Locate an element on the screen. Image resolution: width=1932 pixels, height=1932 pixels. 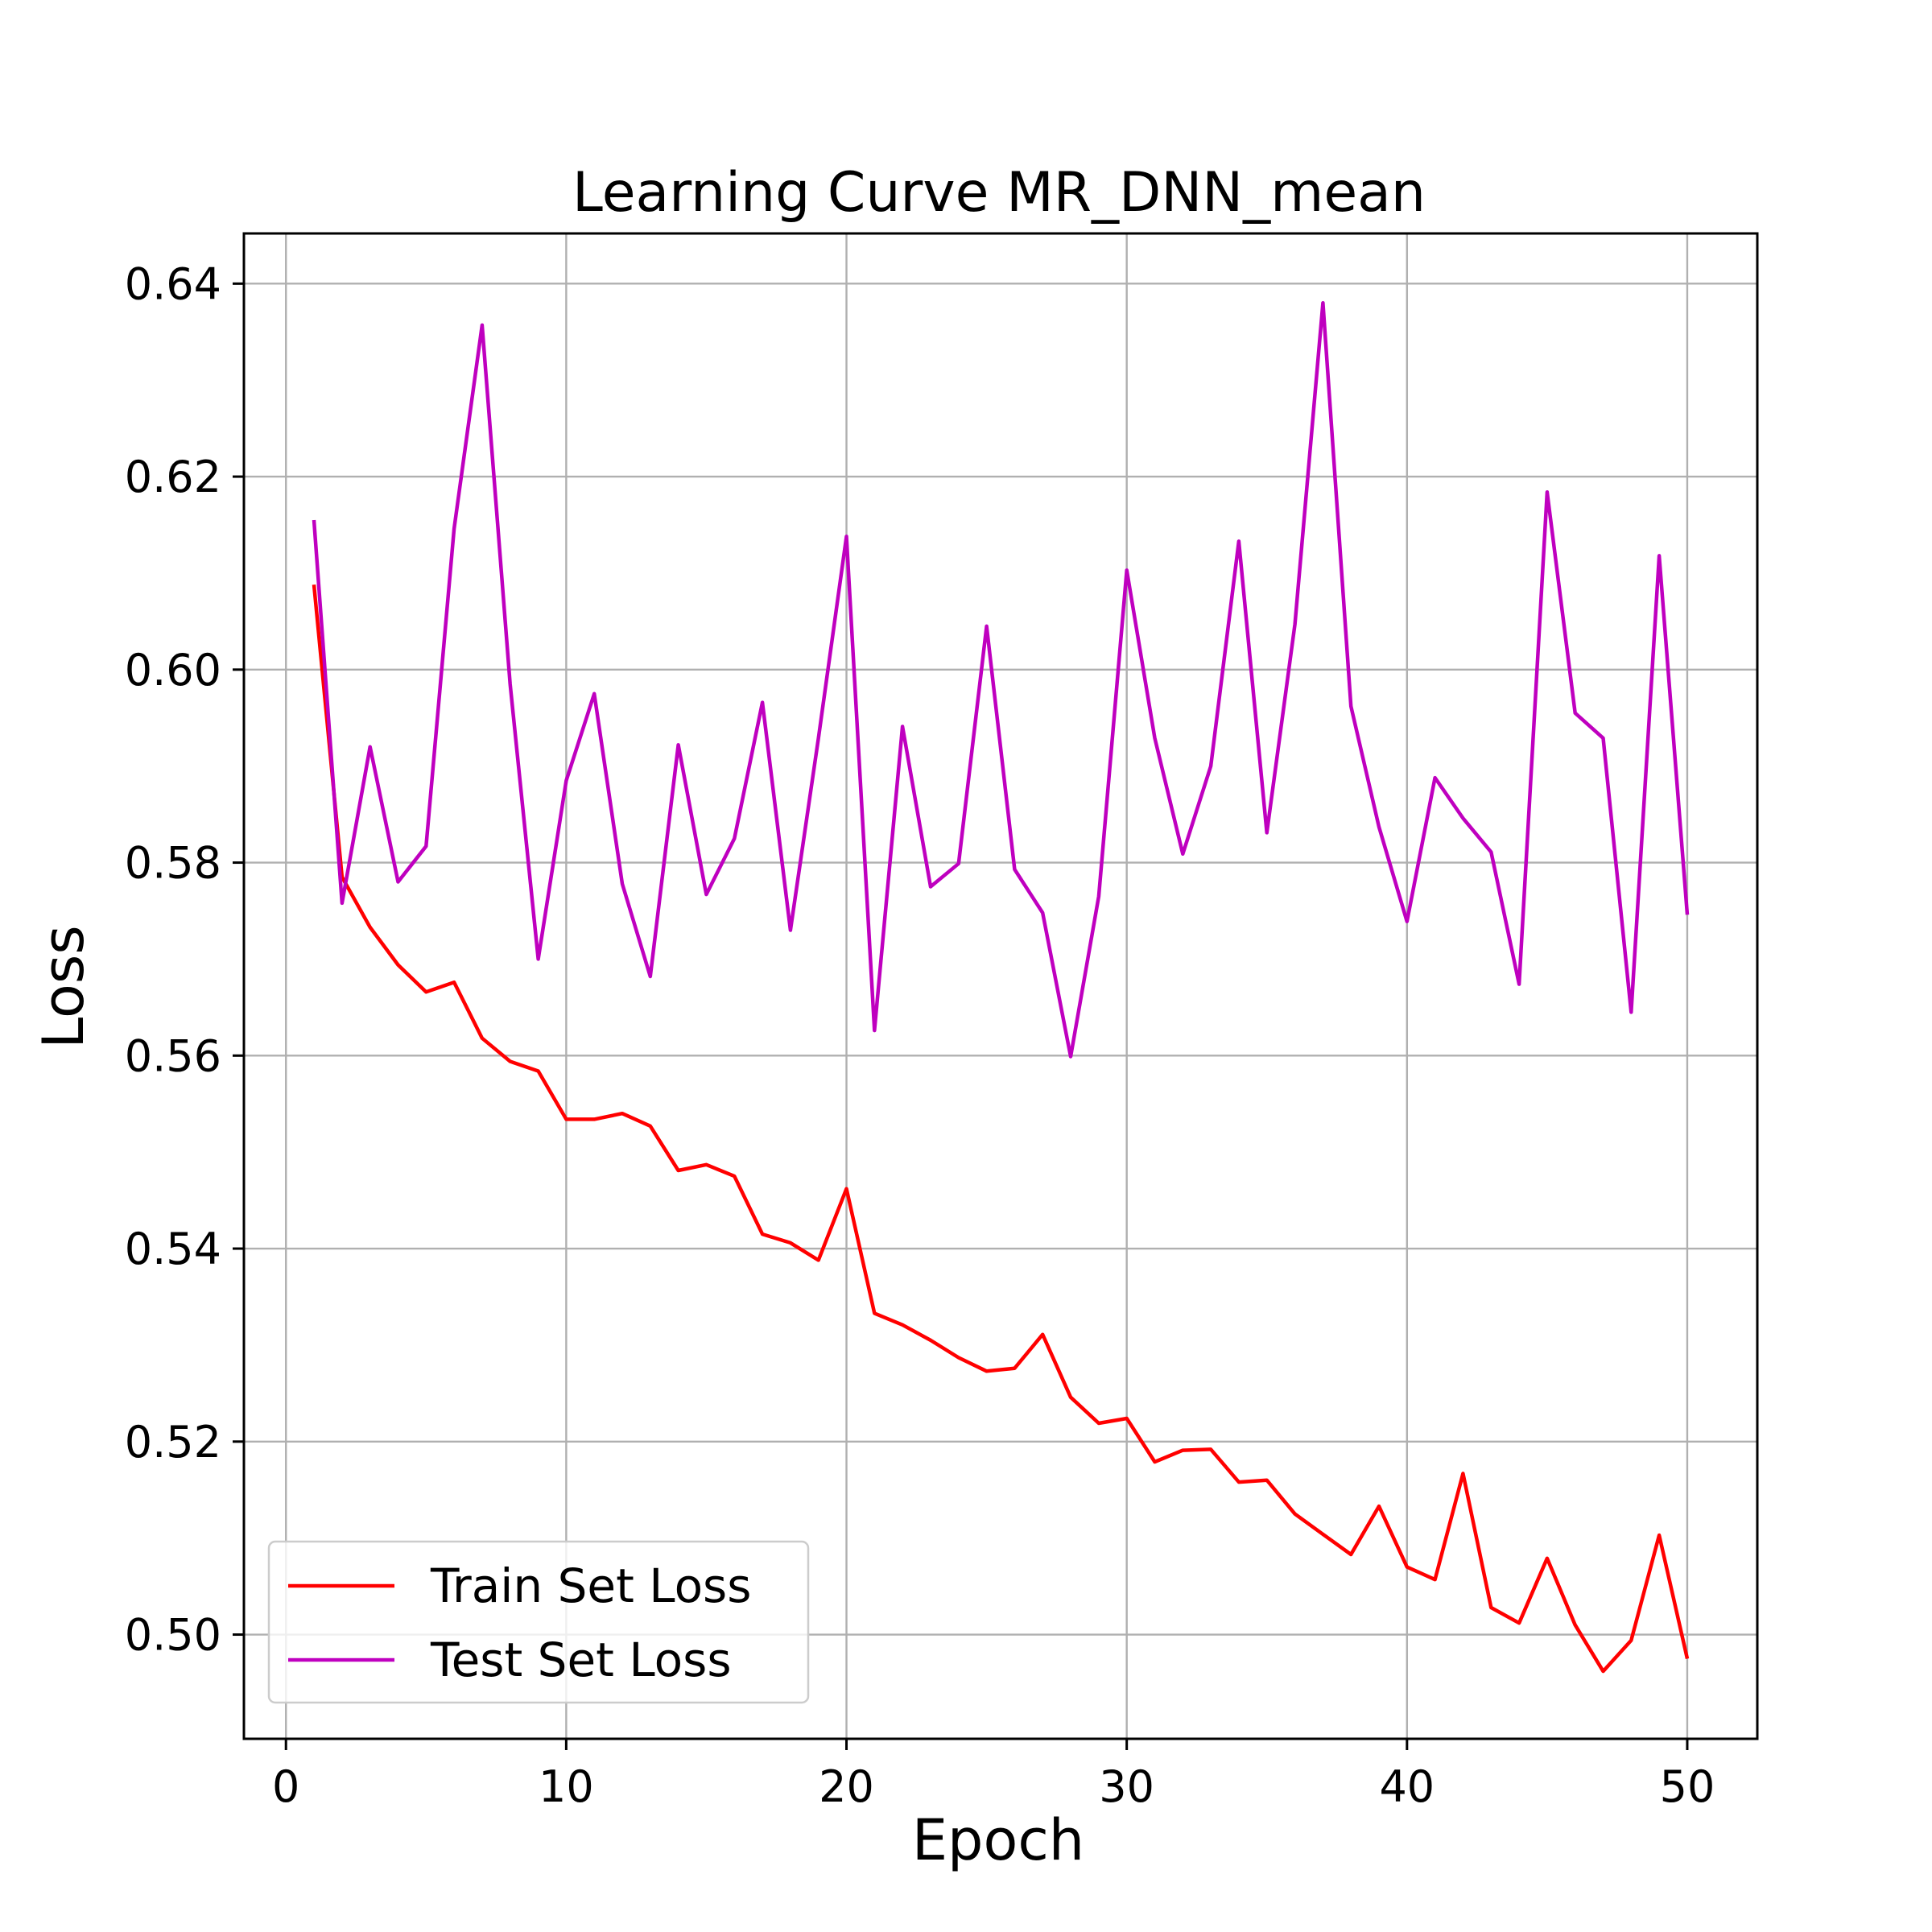
y-tick-label: 0.60 is located at coordinates (173, 670).